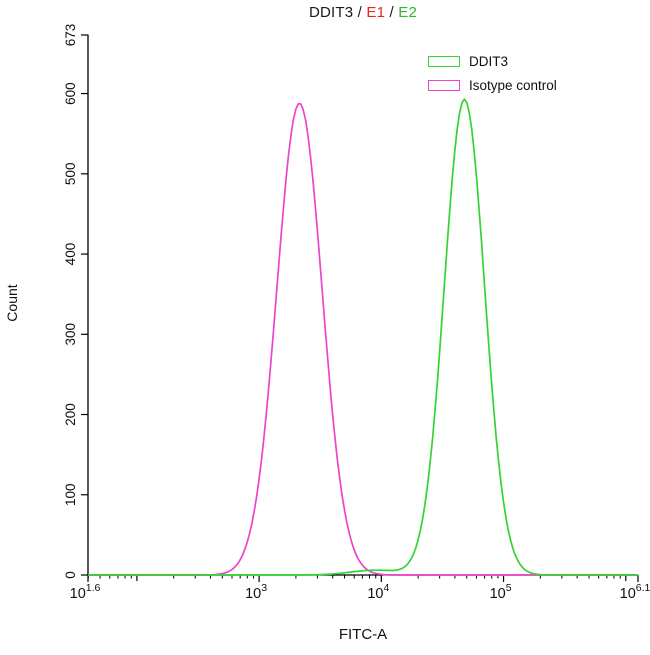 The width and height of the screenshot is (650, 655). I want to click on x-tick-label: 106.1, so click(635, 592).